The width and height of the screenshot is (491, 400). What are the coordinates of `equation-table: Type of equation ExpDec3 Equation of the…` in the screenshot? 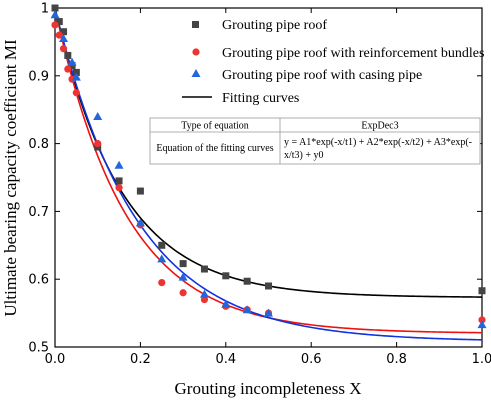 It's located at (315, 141).